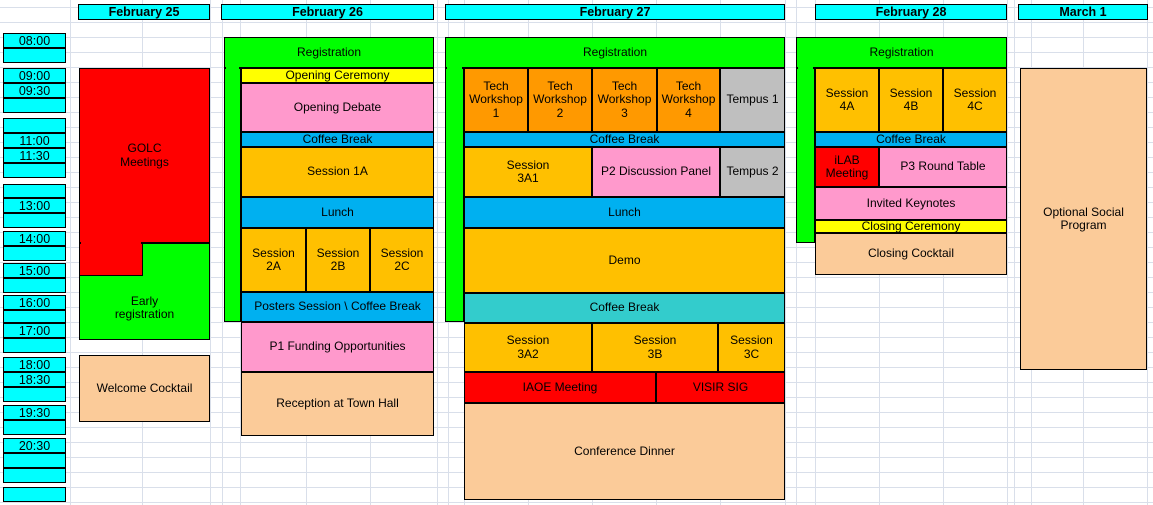 Image resolution: width=1153 pixels, height=505 pixels. I want to click on event-closing-ceremony: Closing Ceremony, so click(911, 226).